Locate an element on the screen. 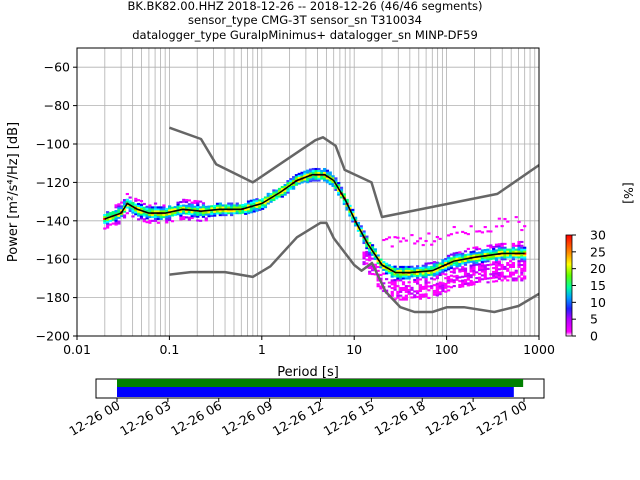 The width and height of the screenshot is (640, 480). mode-ppsd-line is located at coordinates (314, 223).